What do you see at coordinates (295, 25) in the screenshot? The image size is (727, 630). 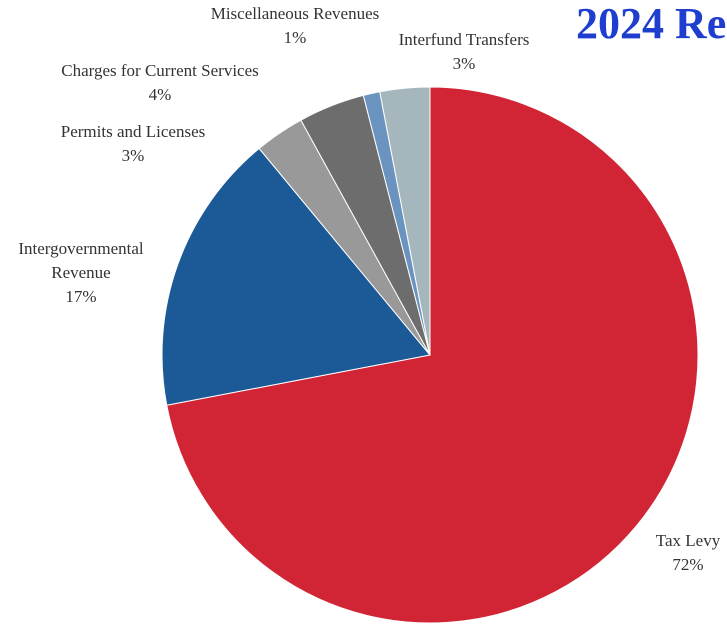 I see `slice-label-miscellaneous-revenues: Miscellaneous Revenues 1%` at bounding box center [295, 25].